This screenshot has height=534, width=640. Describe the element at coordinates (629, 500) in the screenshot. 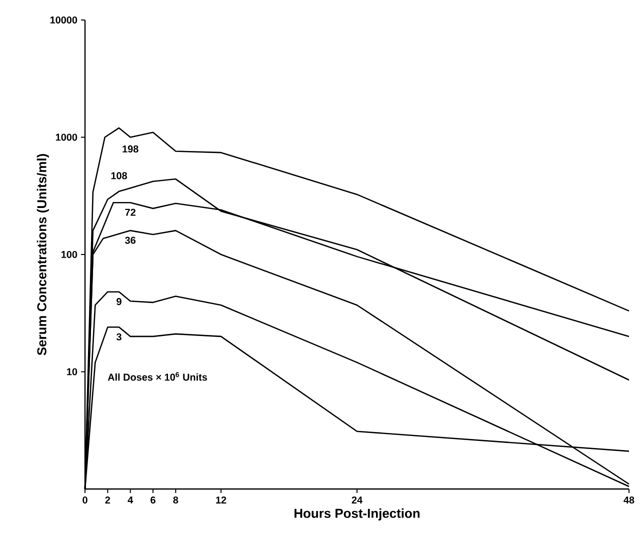

I see `x-tick-label: 48` at that location.